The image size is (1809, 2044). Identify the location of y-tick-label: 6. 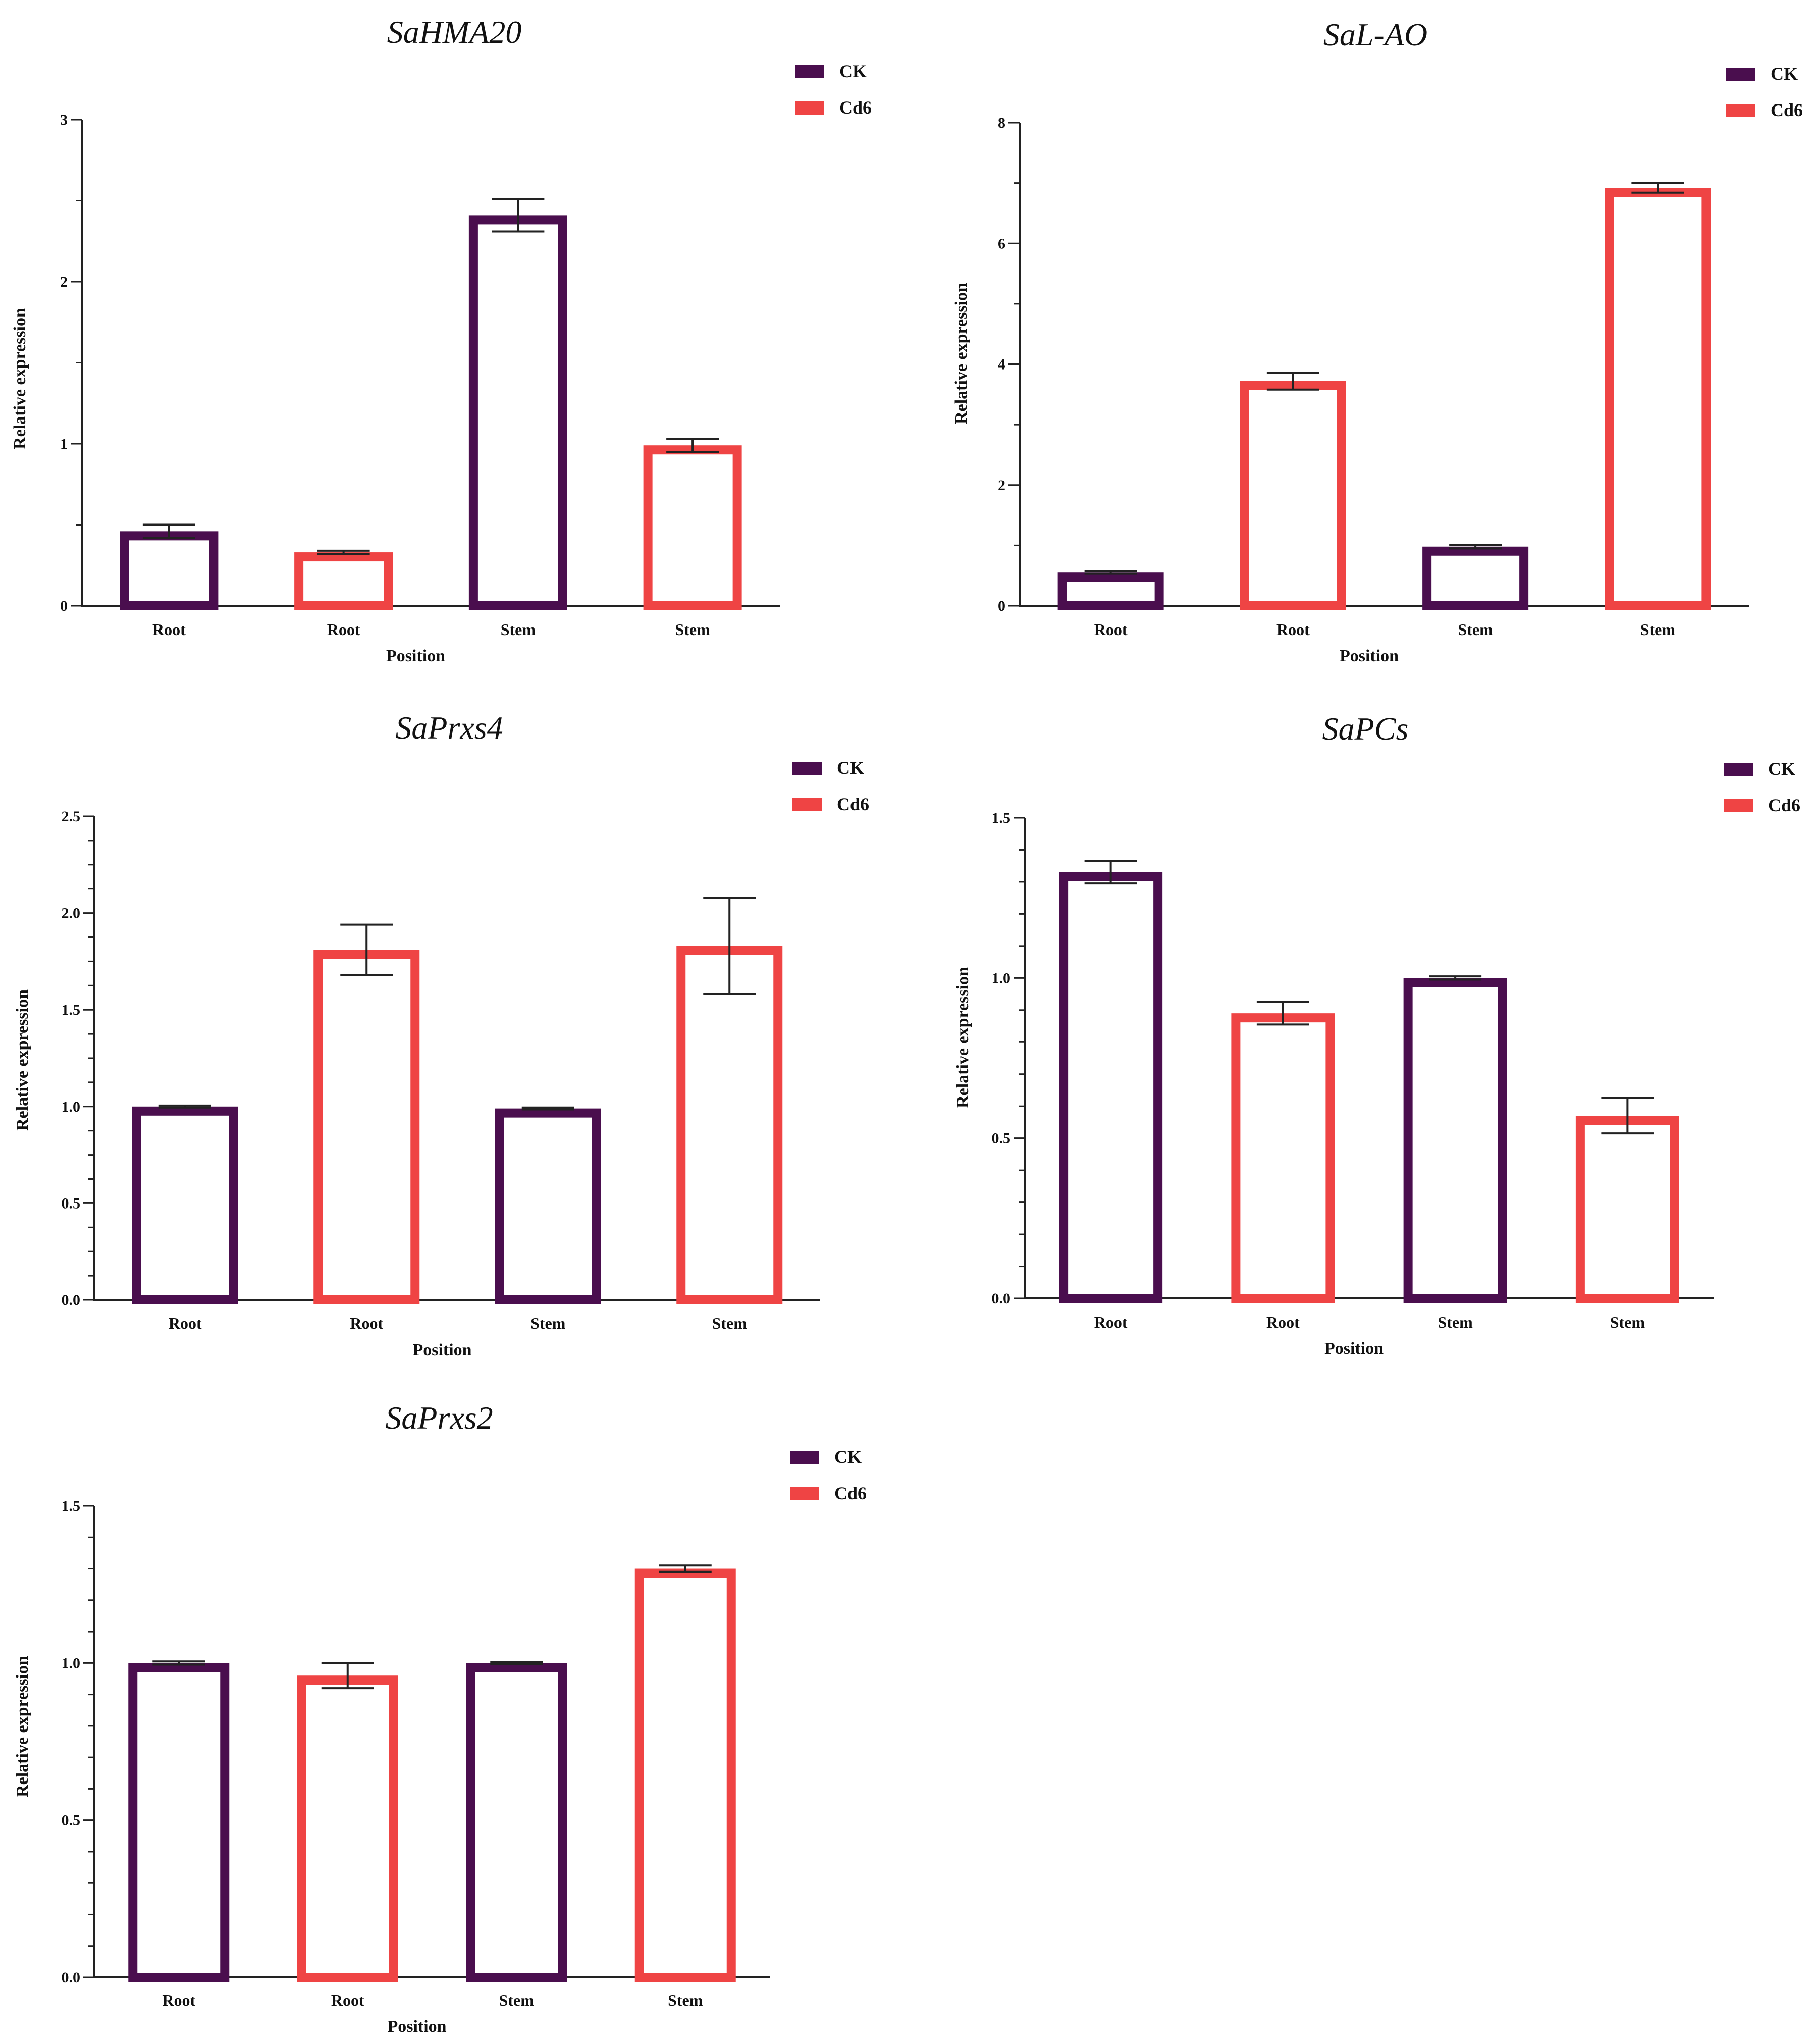
(1001, 243).